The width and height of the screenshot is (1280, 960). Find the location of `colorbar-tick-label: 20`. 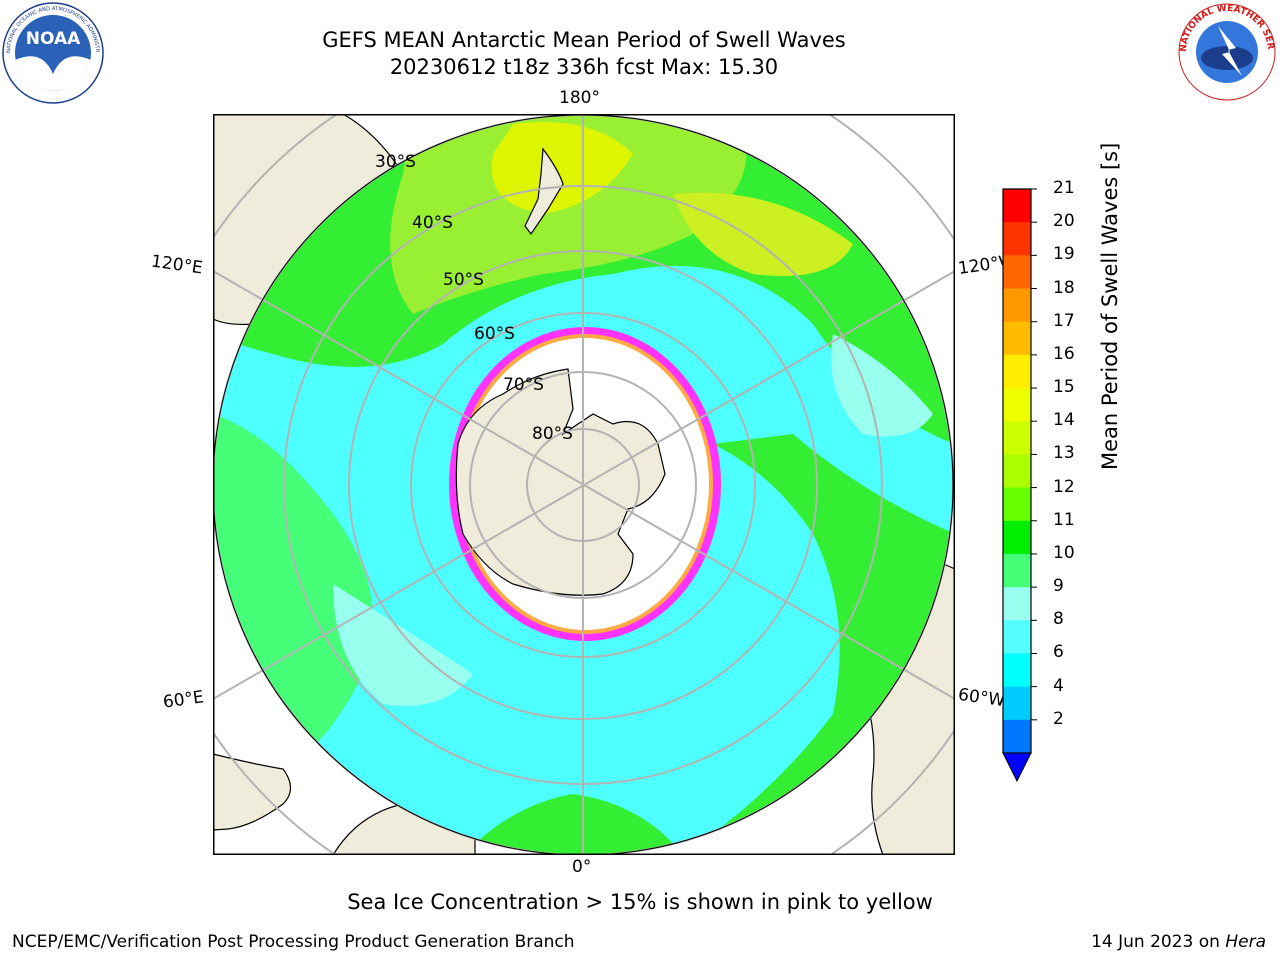

colorbar-tick-label: 20 is located at coordinates (1064, 221).